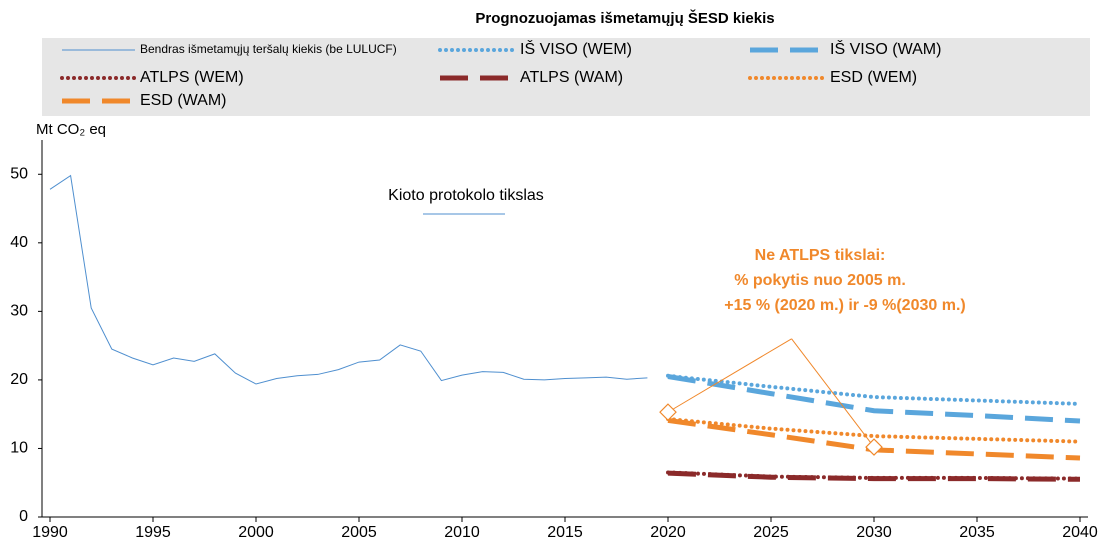  Describe the element at coordinates (820, 255) in the screenshot. I see `annotation: Ne ATLPS tikslai:` at that location.